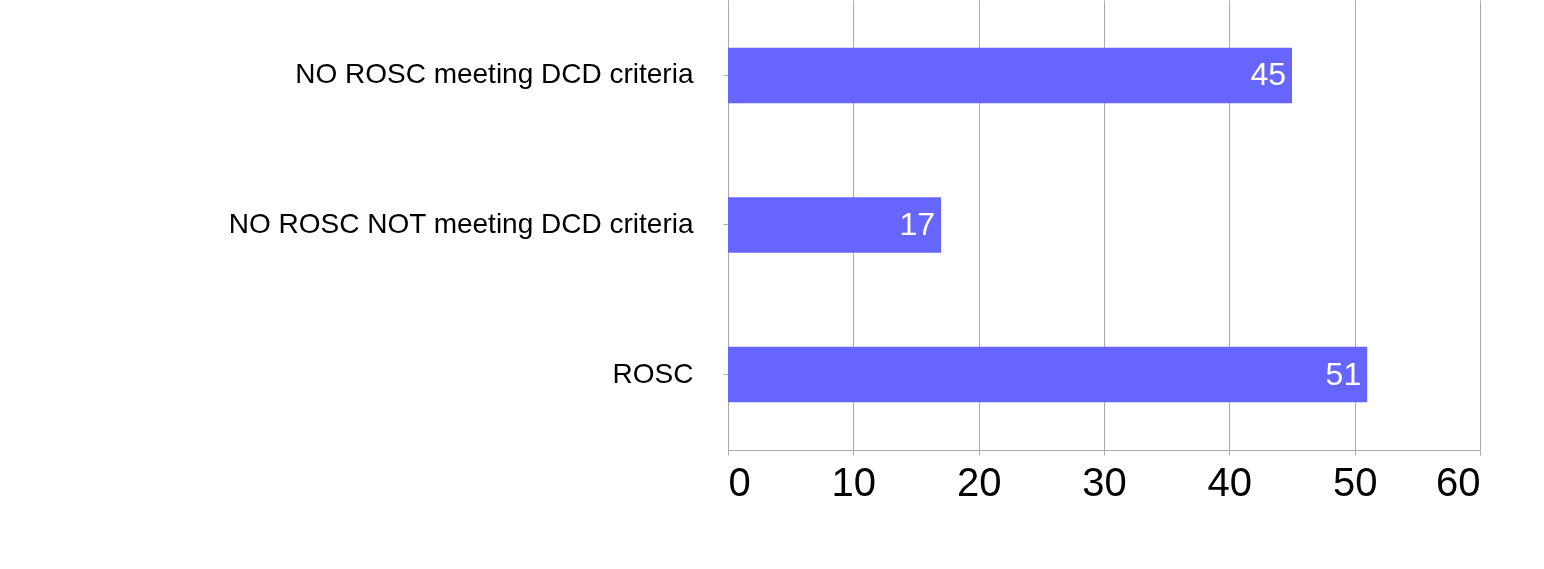 The width and height of the screenshot is (1544, 569). Describe the element at coordinates (461, 223) in the screenshot. I see `y-tick-label: NO ROSC NOT meeting DCD criteria` at that location.